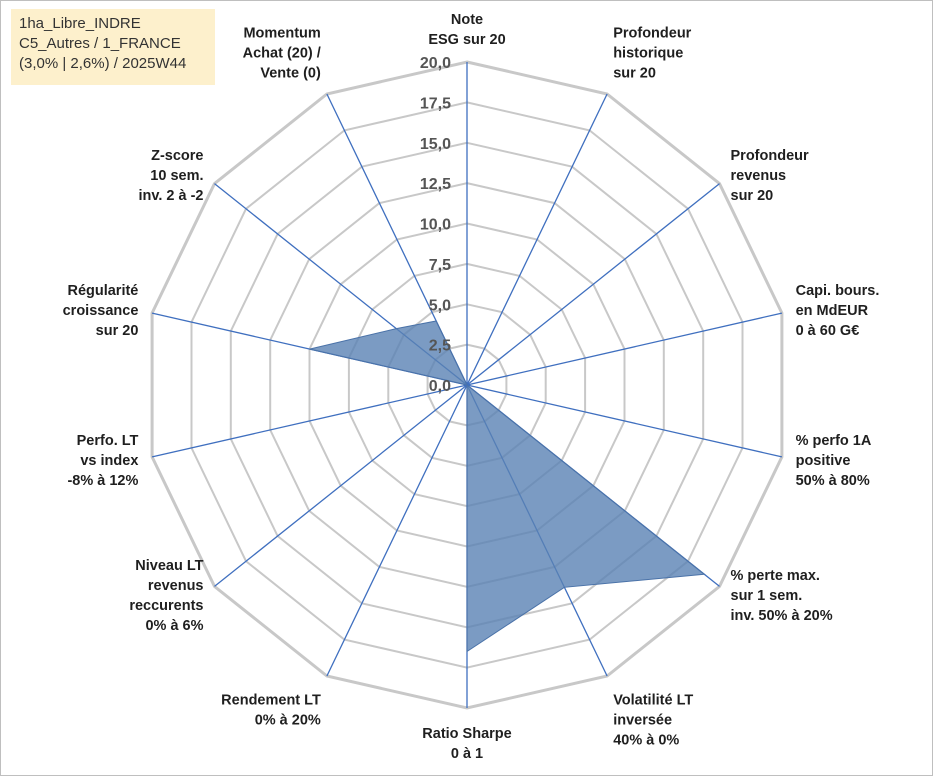 The image size is (933, 776). What do you see at coordinates (176, 176) in the screenshot?
I see `axis-label-line: 10 sem.` at bounding box center [176, 176].